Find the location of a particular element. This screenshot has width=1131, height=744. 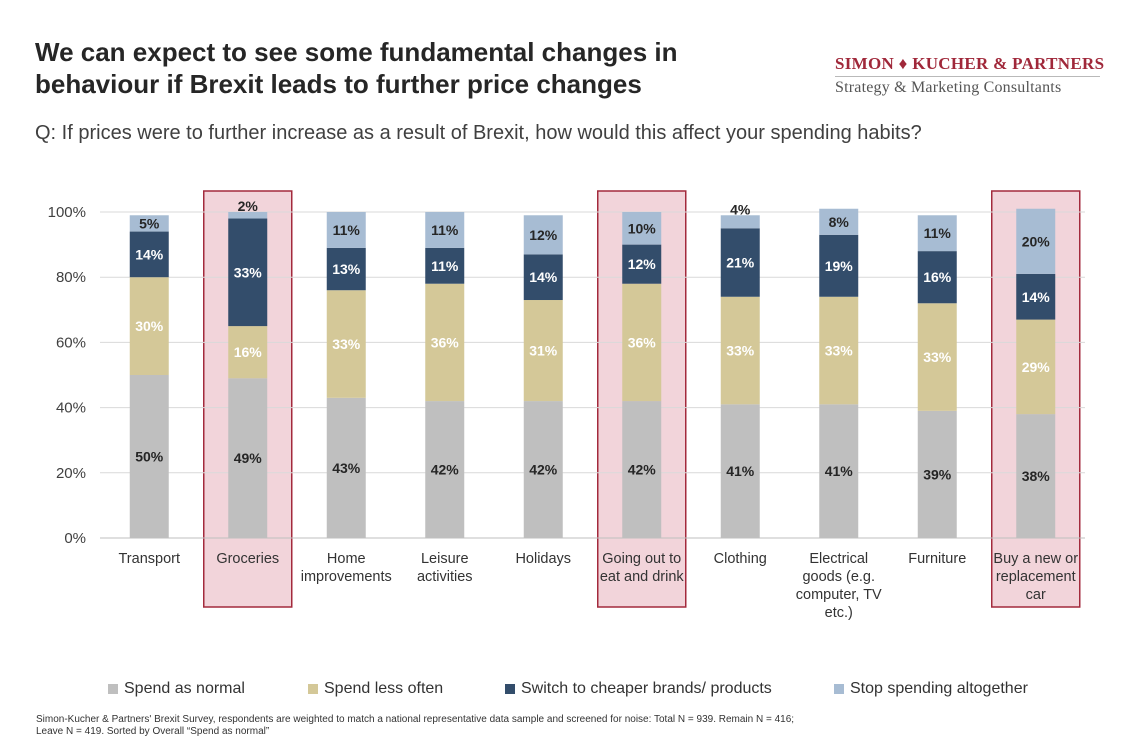

data-label: 38% is located at coordinates (1036, 476).